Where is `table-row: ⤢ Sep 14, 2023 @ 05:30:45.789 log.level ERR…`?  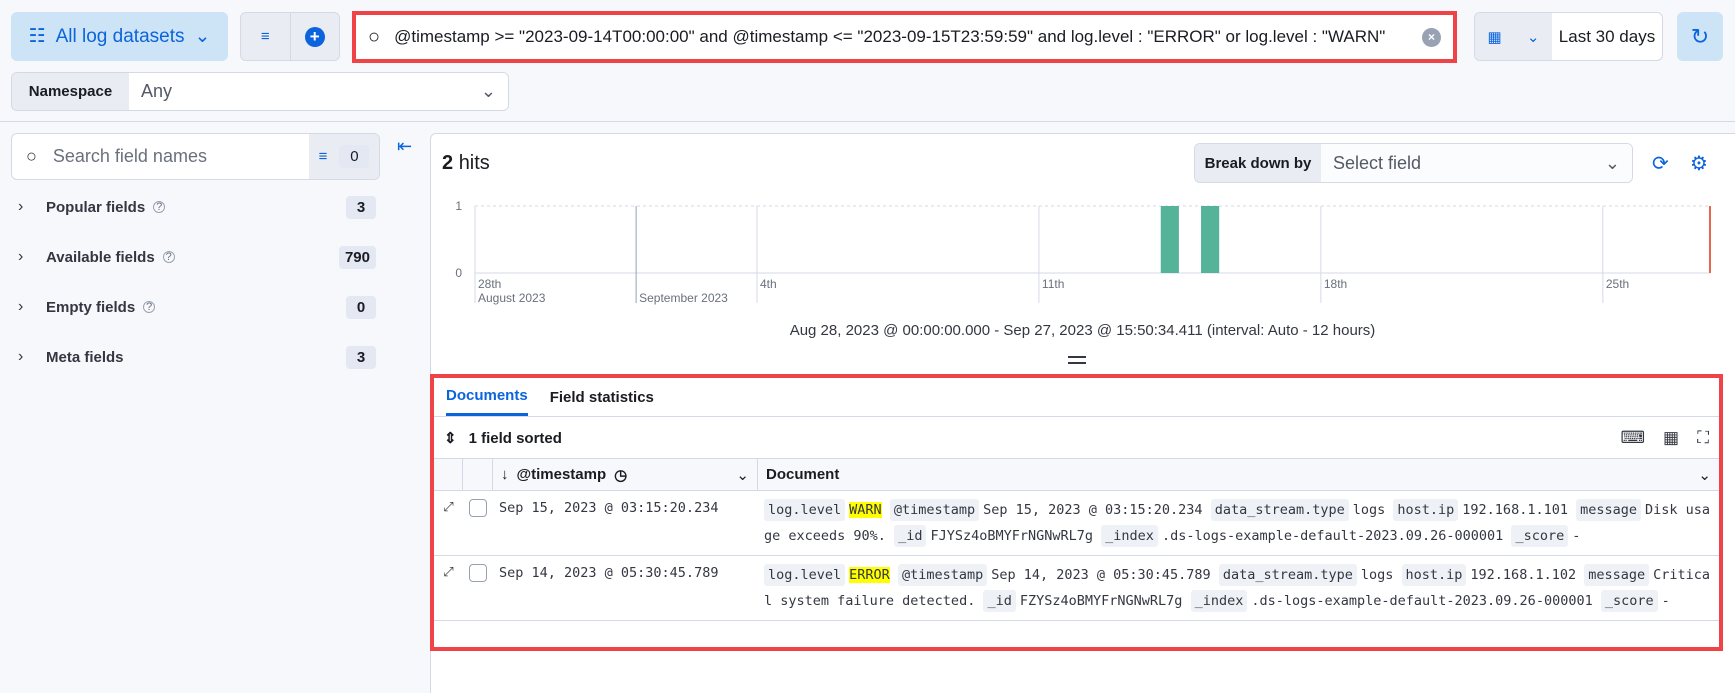
table-row: ⤢ Sep 14, 2023 @ 05:30:45.789 log.level ERR… is located at coordinates (1076, 588).